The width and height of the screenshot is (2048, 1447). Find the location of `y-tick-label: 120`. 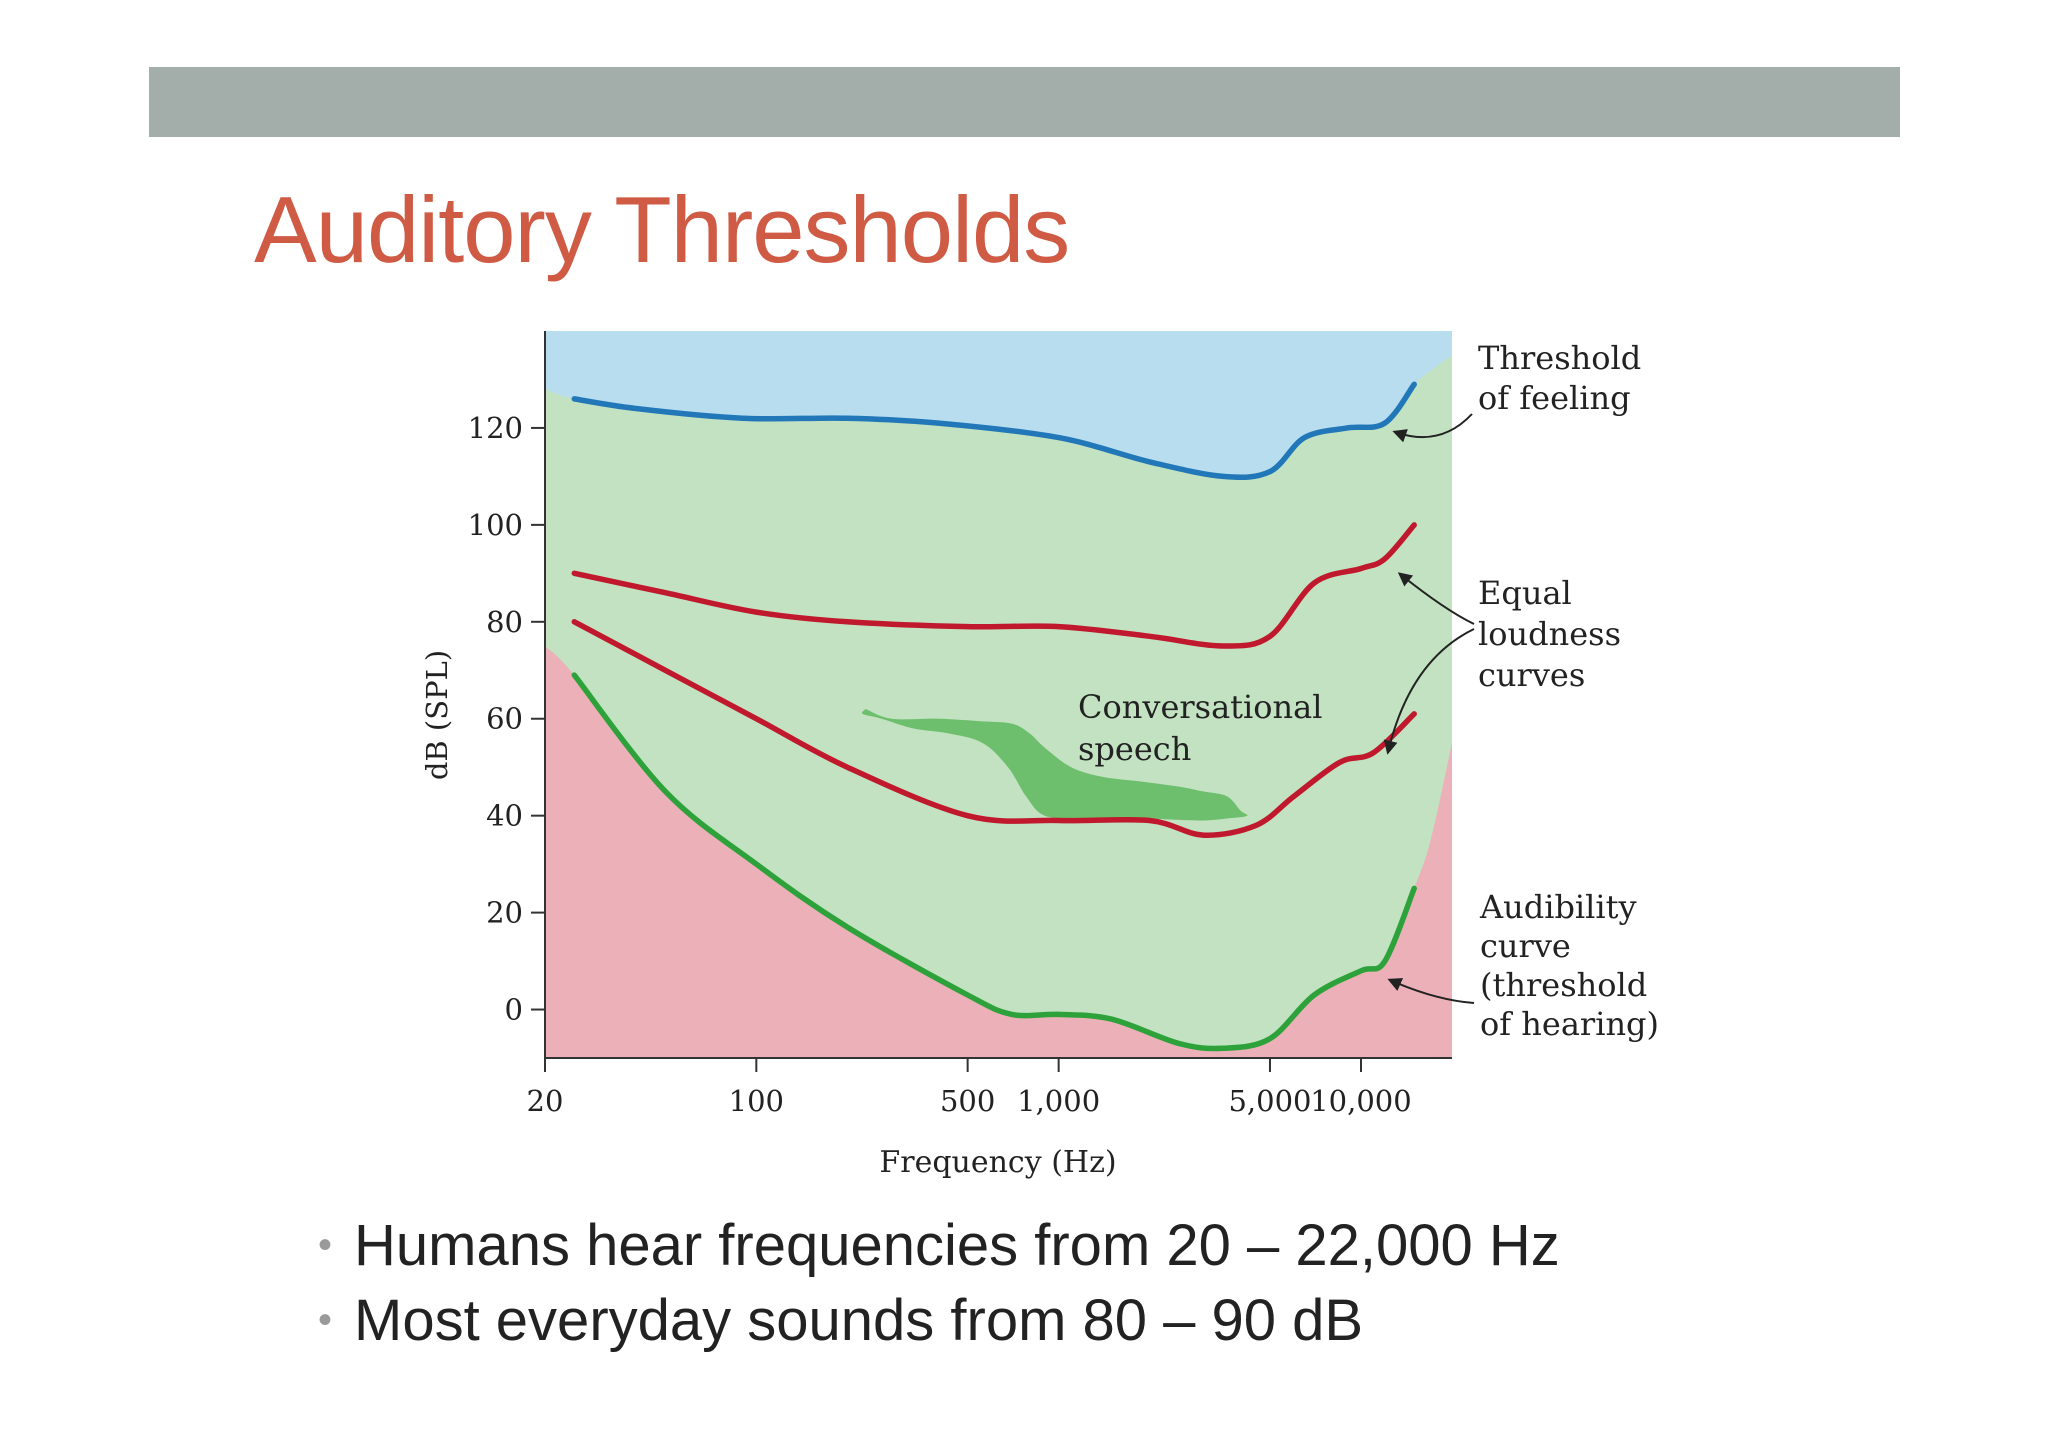

y-tick-label: 120 is located at coordinates (495, 428).